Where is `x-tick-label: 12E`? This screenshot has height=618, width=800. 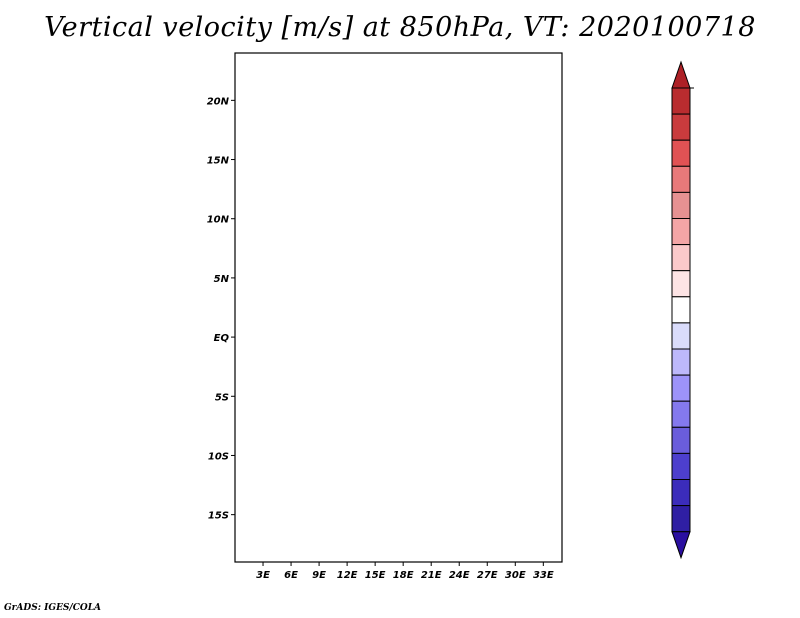 x-tick-label: 12E is located at coordinates (347, 575).